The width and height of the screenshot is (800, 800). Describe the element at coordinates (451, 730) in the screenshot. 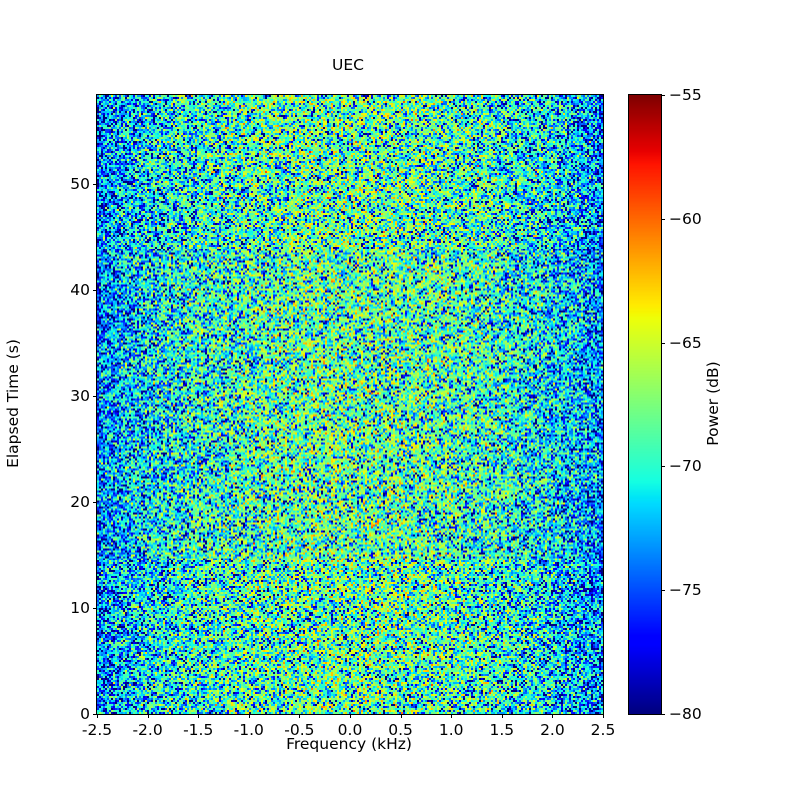

I see `x-tick-label: 1.0` at that location.